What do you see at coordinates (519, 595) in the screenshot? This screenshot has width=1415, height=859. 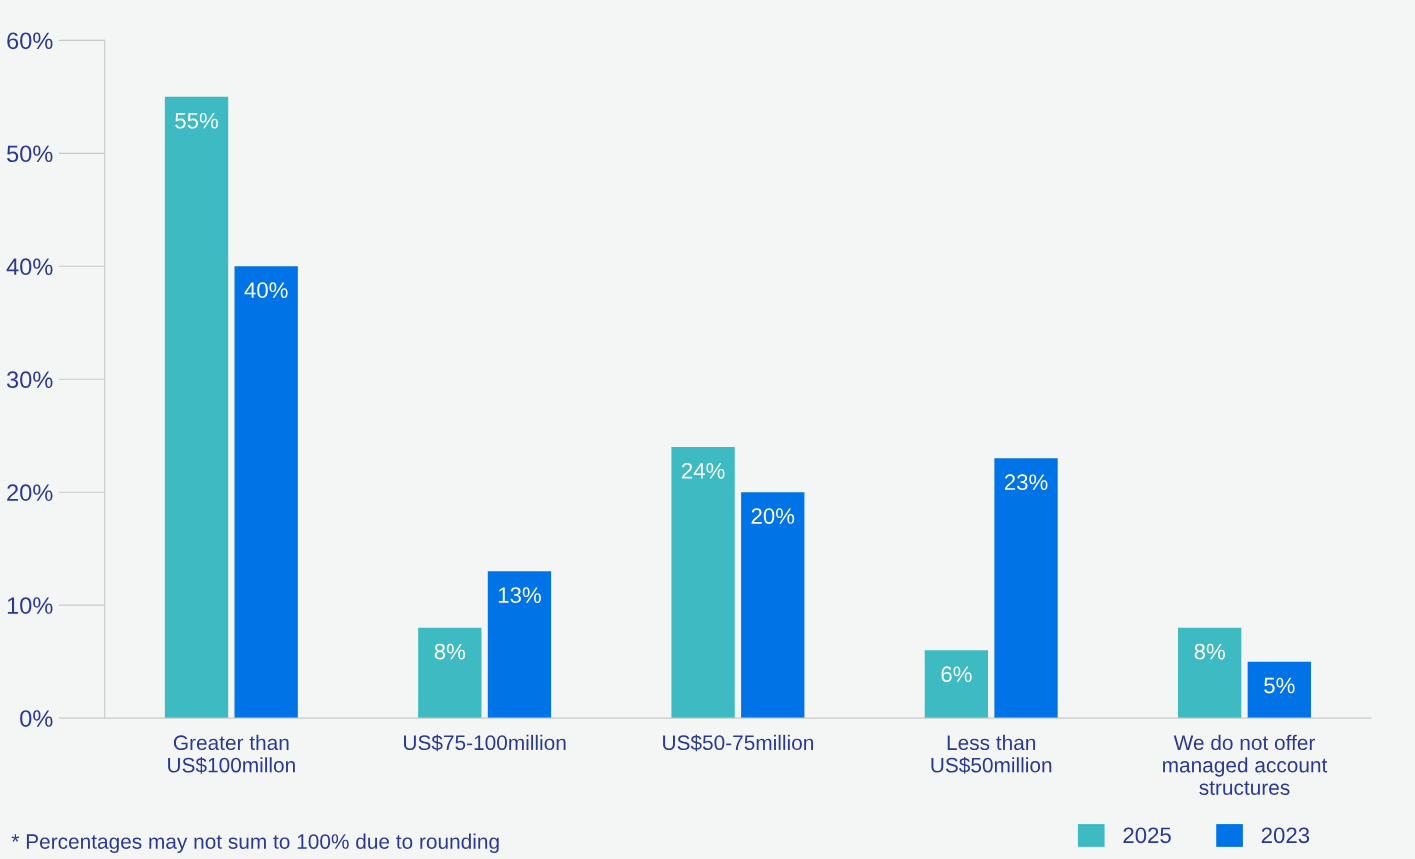 I see `text: 13%` at bounding box center [519, 595].